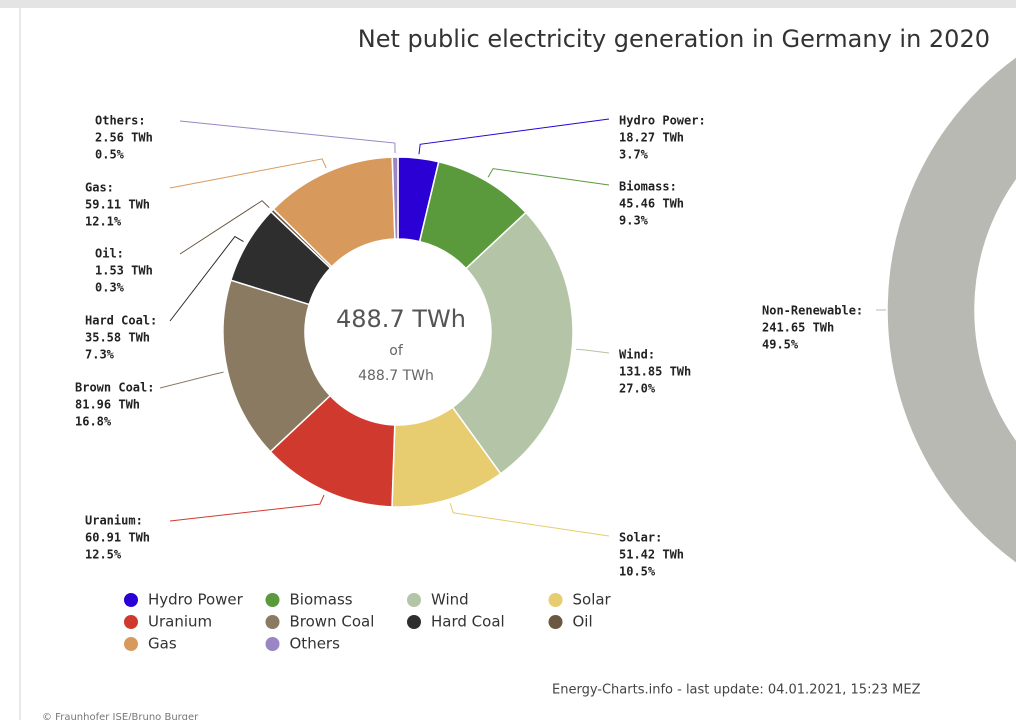 The image size is (1016, 720). What do you see at coordinates (332, 622) in the screenshot?
I see `legend-label: Brown Coal` at bounding box center [332, 622].